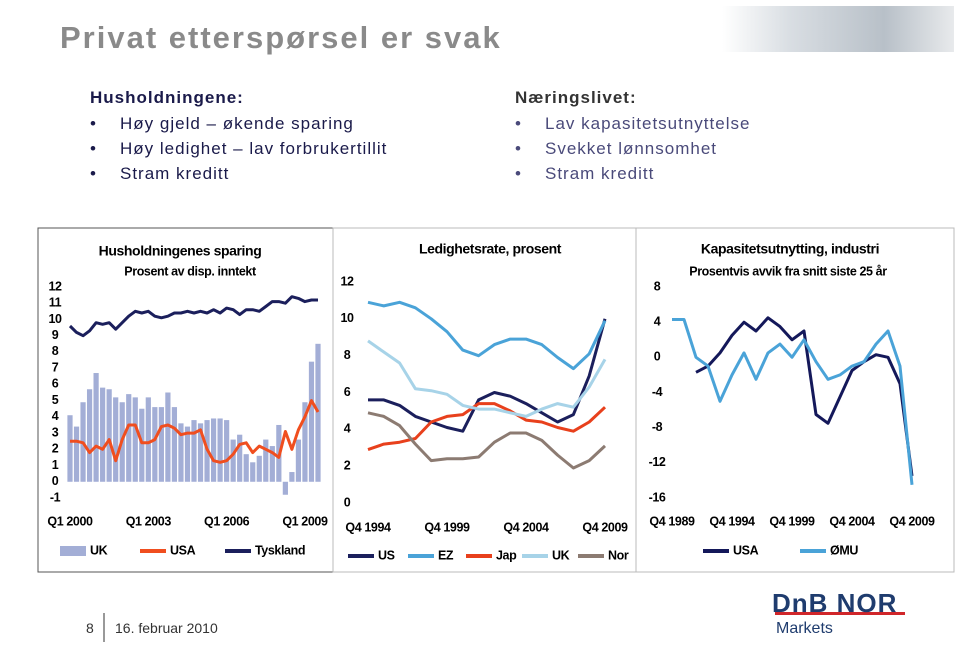 The image size is (960, 646). I want to click on y-tick-label: -12, so click(657, 462).